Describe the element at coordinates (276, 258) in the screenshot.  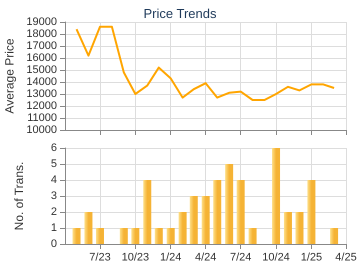
I see `x-tick-label: 10/24` at that location.